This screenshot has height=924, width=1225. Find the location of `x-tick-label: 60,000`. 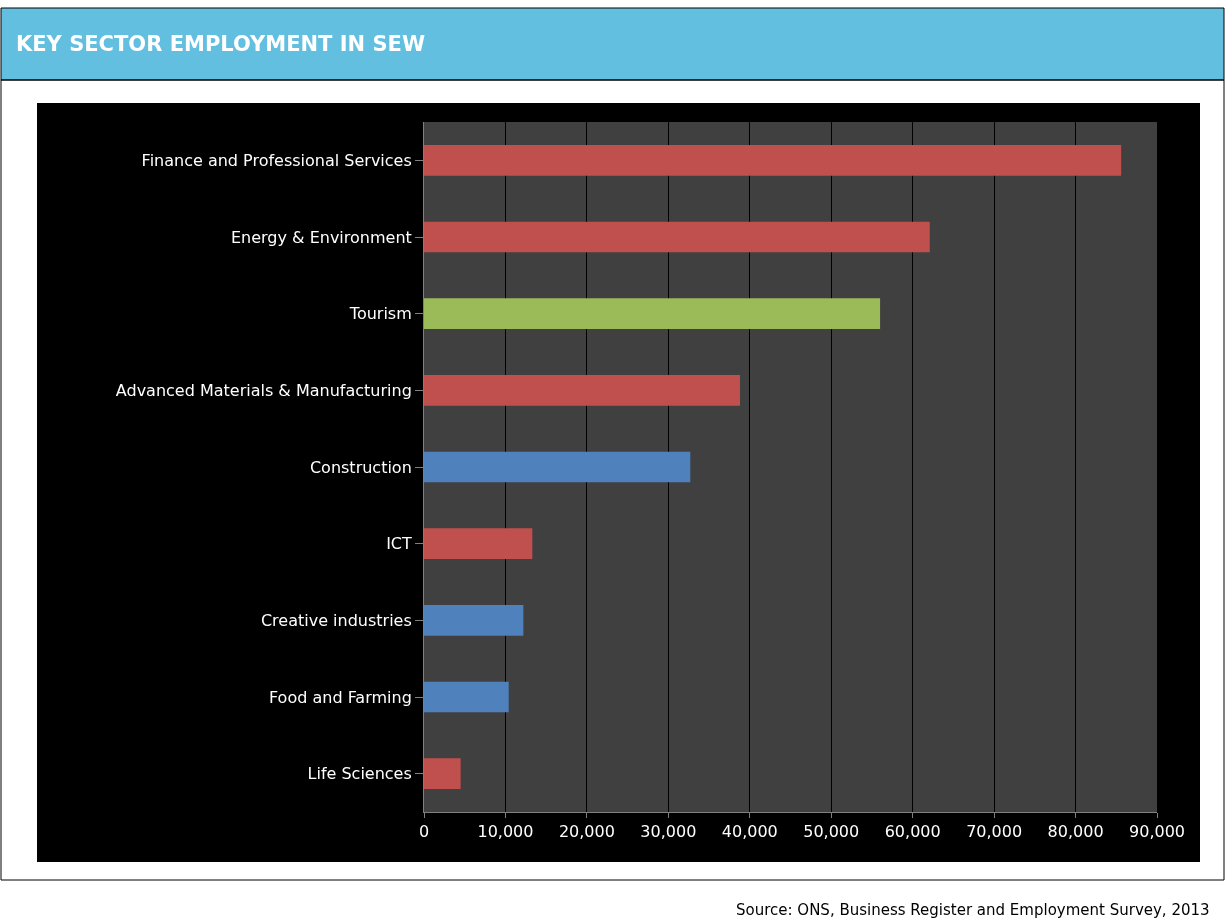

x-tick-label: 60,000 is located at coordinates (912, 832).